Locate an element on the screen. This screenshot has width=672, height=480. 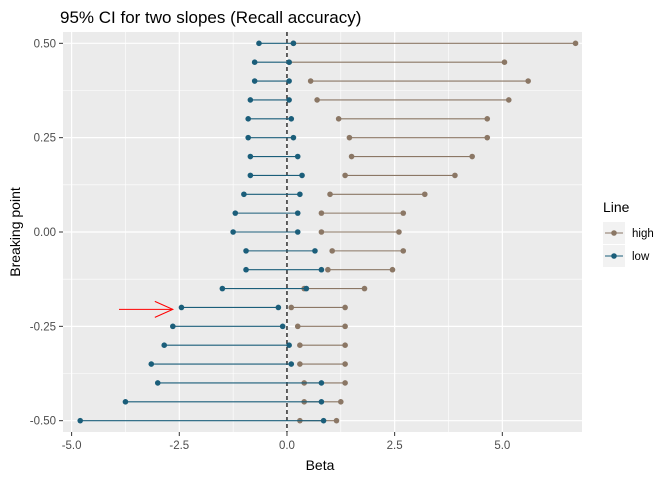
legend-label-low: low is located at coordinates (641, 257).